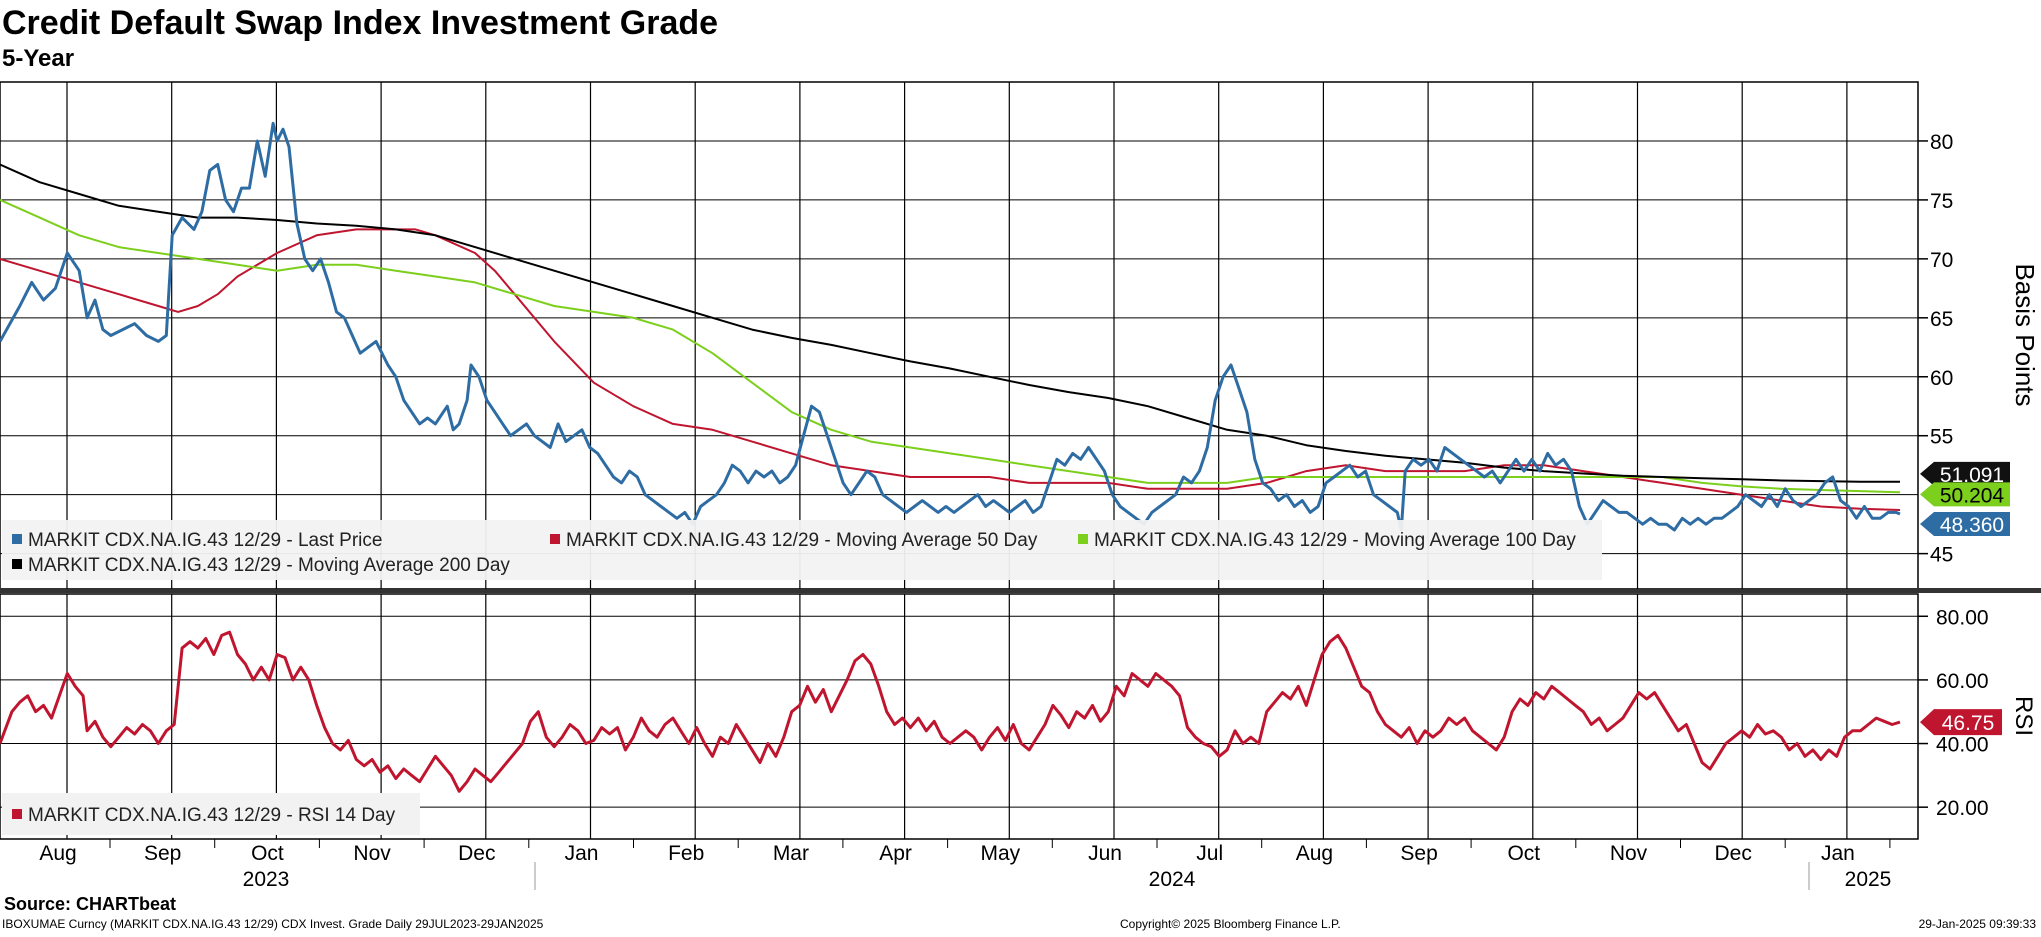  Describe the element at coordinates (791, 853) in the screenshot. I see `x-month-label: Mar` at that location.